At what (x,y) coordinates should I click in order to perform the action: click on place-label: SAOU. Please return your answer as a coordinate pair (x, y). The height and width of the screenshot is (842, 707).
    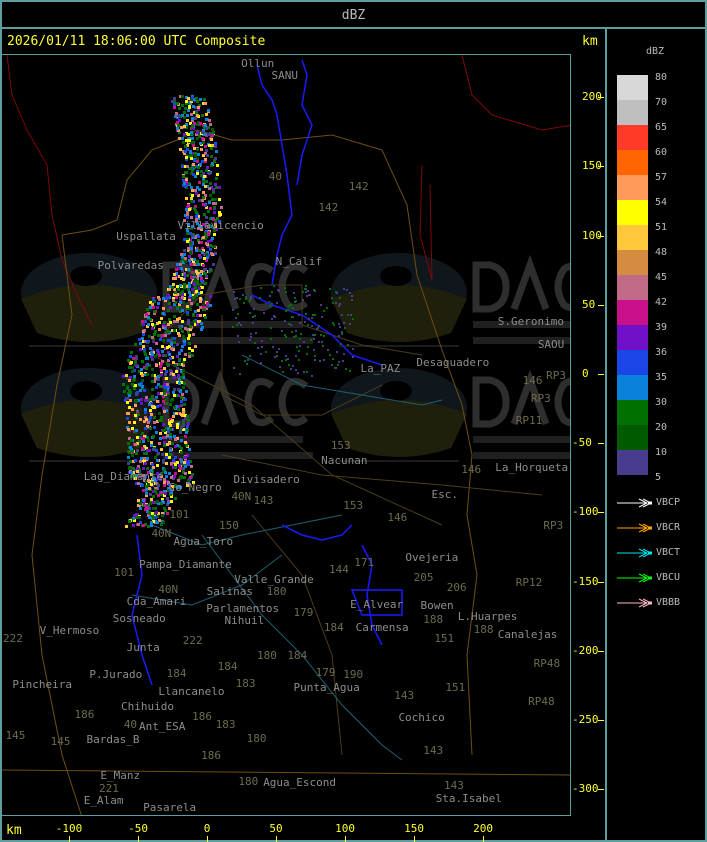
    Looking at the image, I should click on (551, 344).